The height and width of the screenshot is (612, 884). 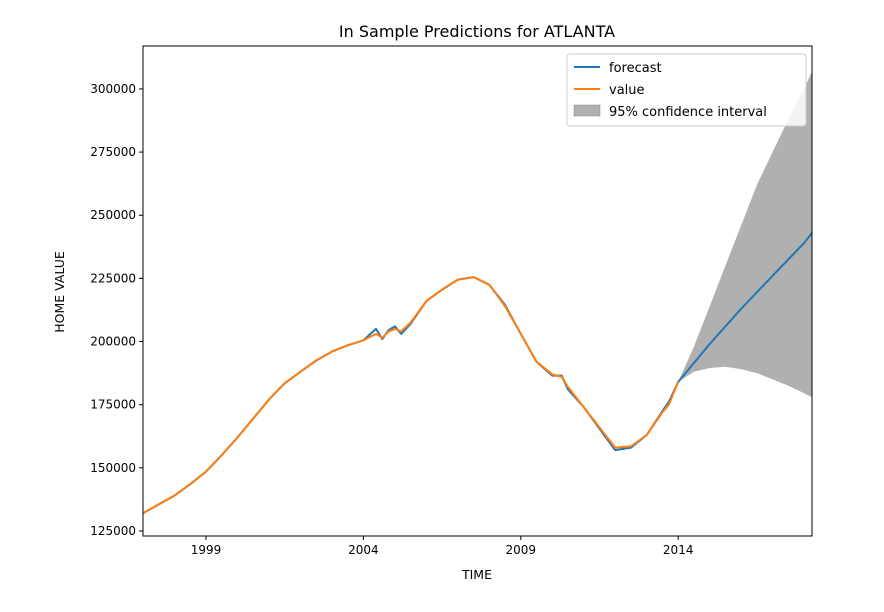 I want to click on legend-box, so click(x=686, y=90).